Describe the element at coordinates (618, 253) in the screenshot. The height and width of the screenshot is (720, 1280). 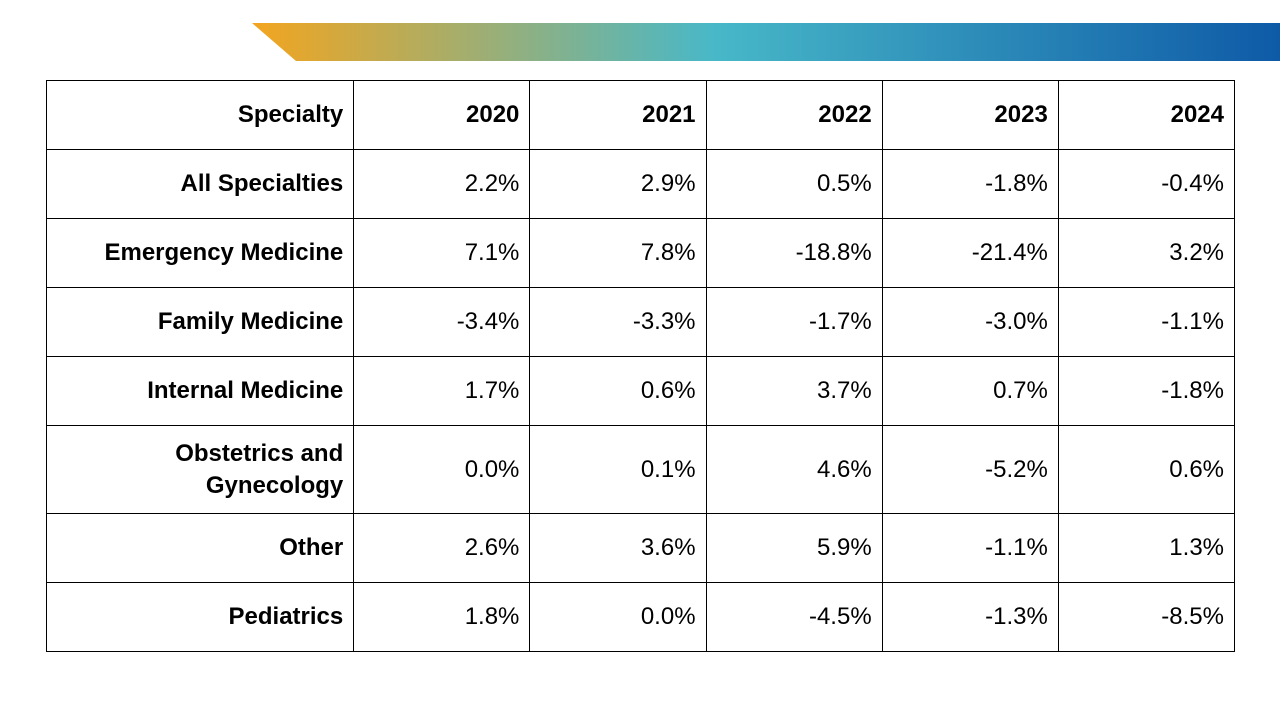
I see `cell-value: 7.8%` at that location.